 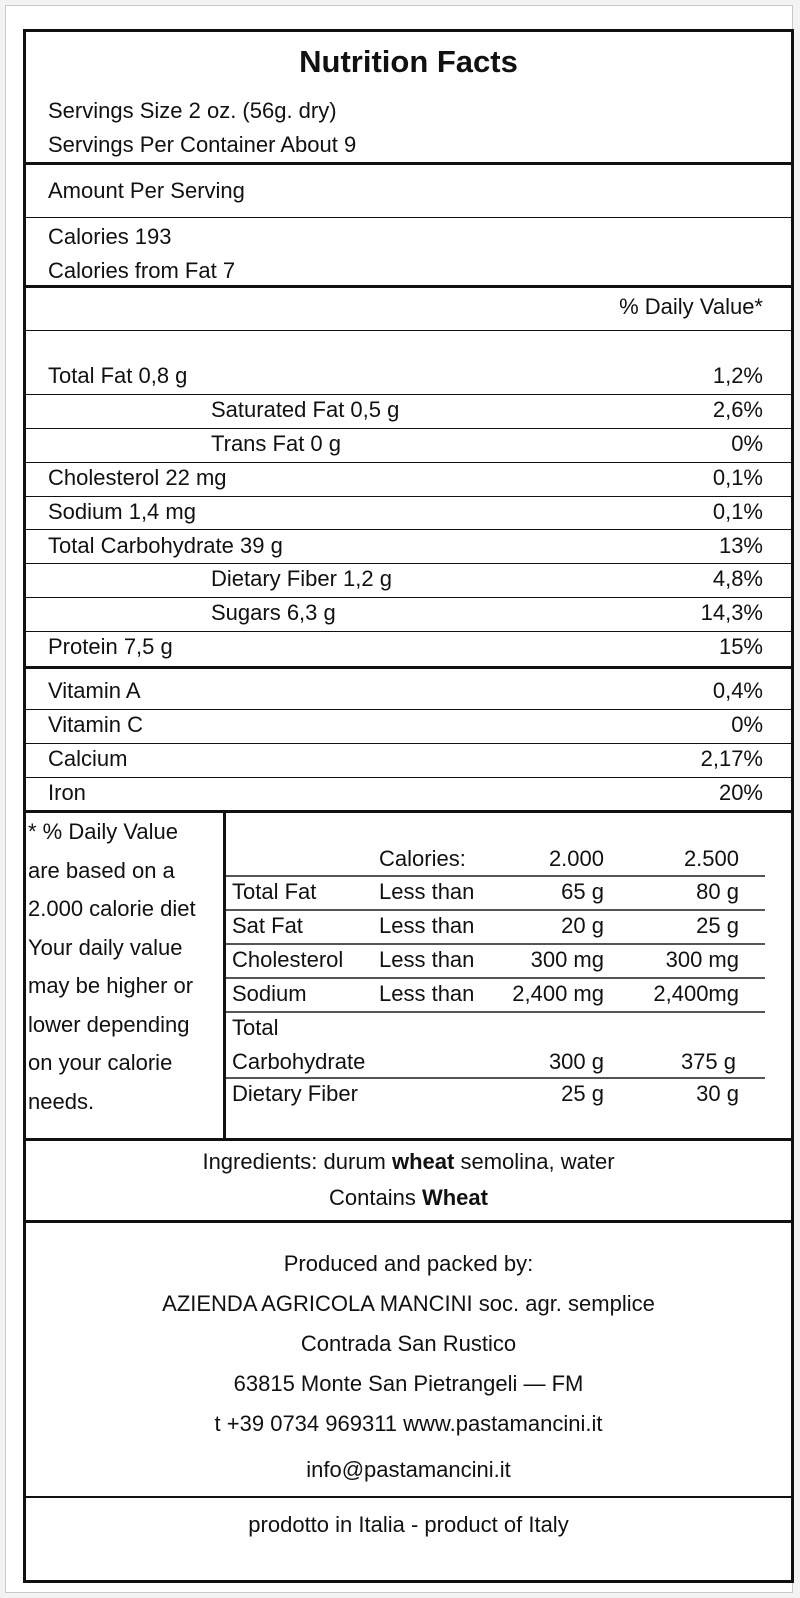 What do you see at coordinates (408, 761) in the screenshot?
I see `vitamin-row: Calcium 2,17%` at bounding box center [408, 761].